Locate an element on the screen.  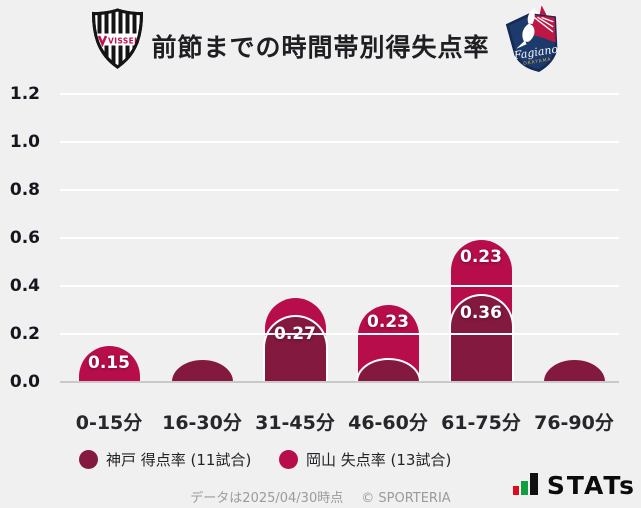
pheasant-body is located at coordinates (528, 32).